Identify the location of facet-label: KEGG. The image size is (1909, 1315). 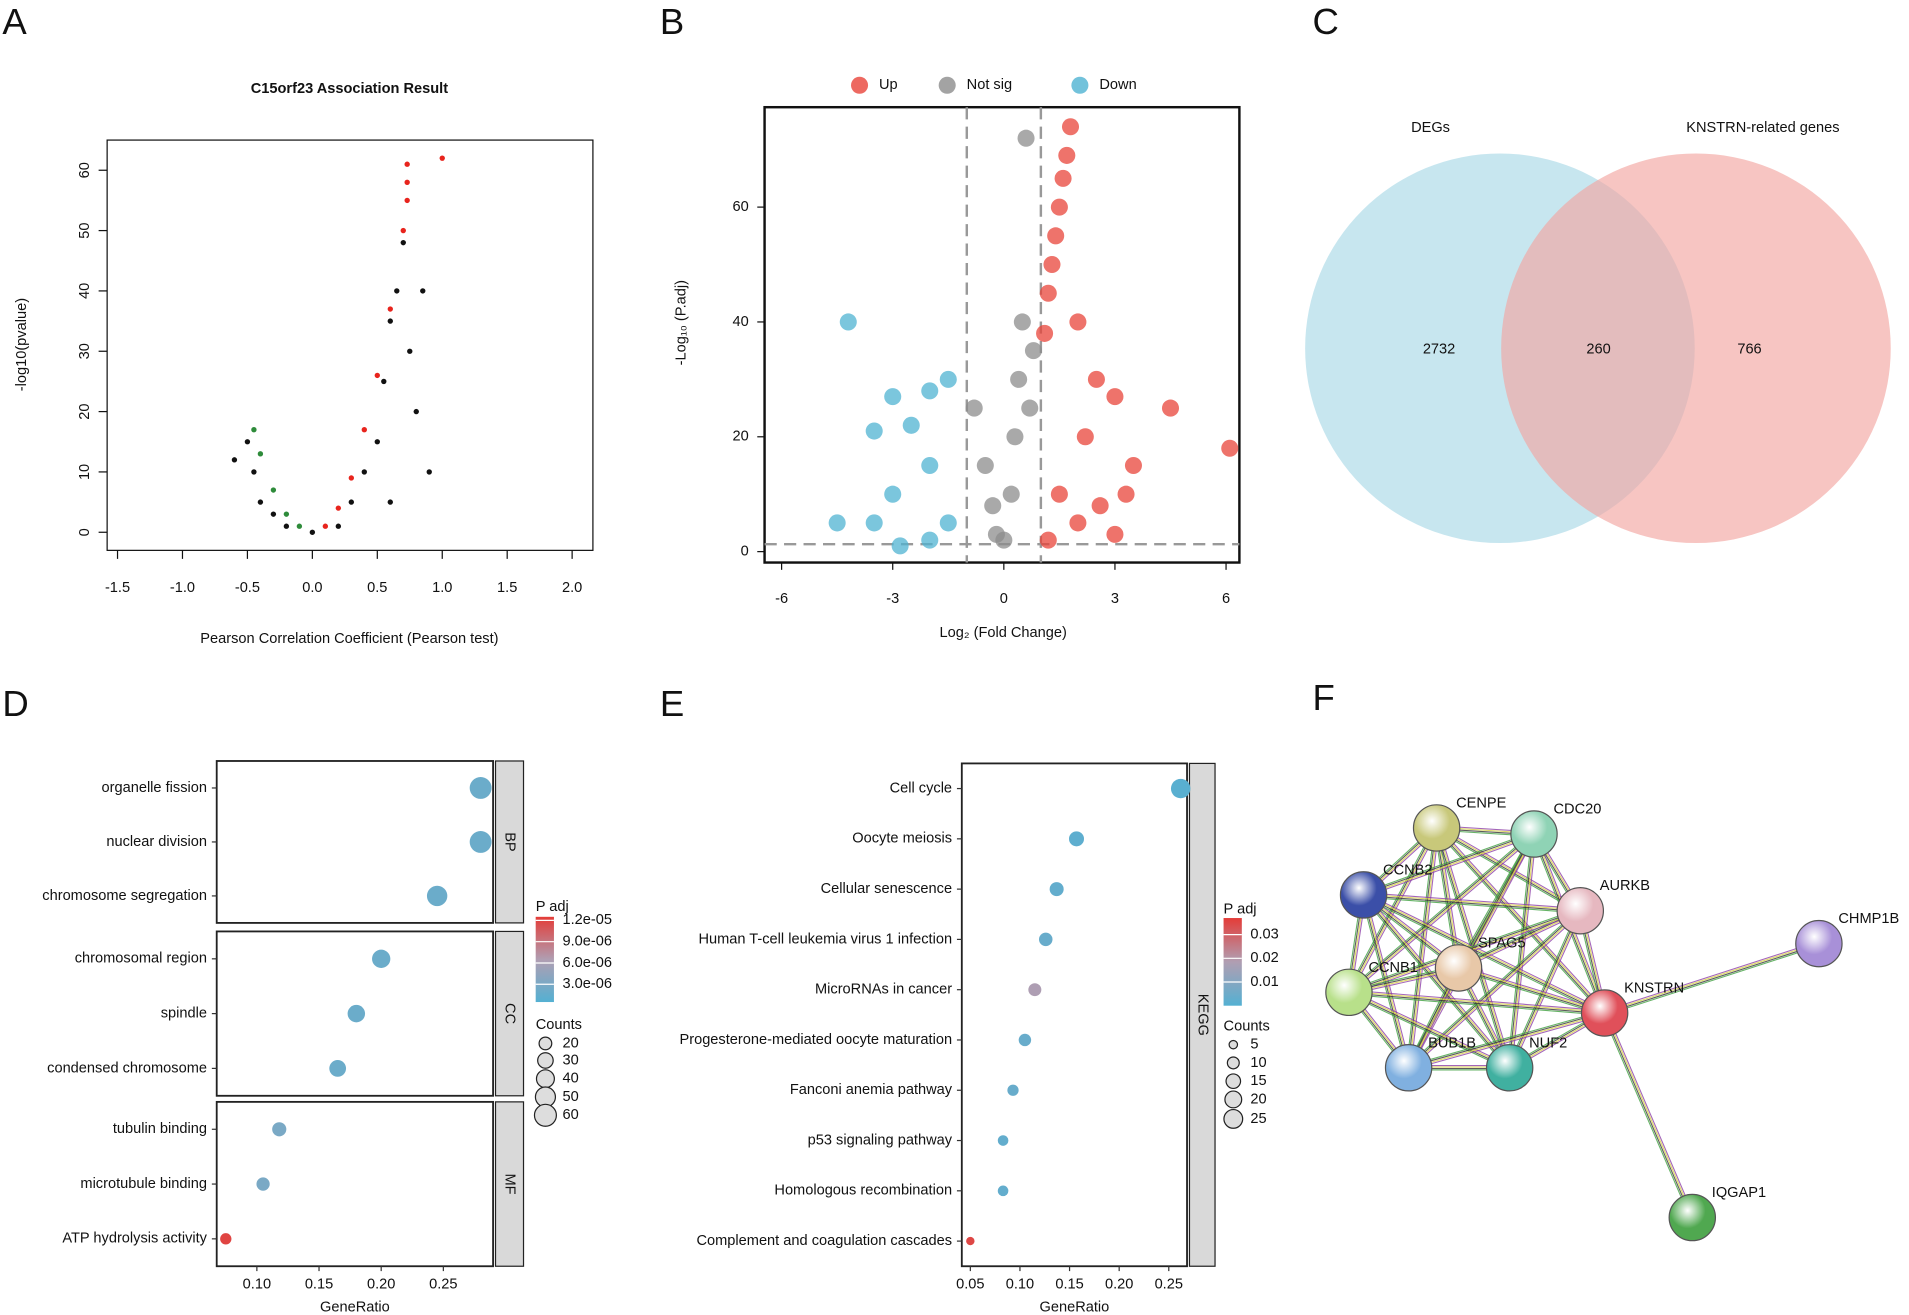
(1202, 1015).